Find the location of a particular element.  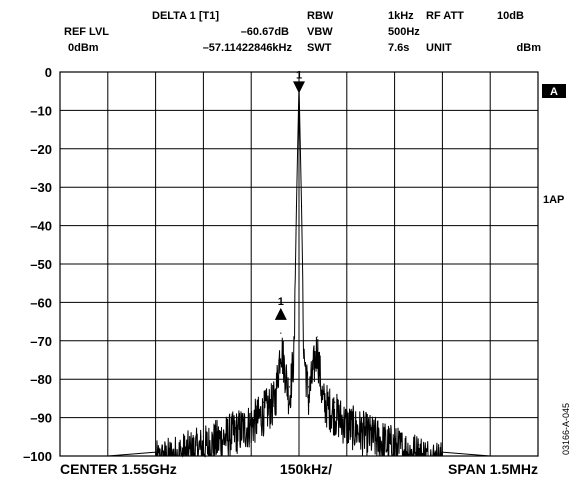

detector-label: 1AP is located at coordinates (553, 200).